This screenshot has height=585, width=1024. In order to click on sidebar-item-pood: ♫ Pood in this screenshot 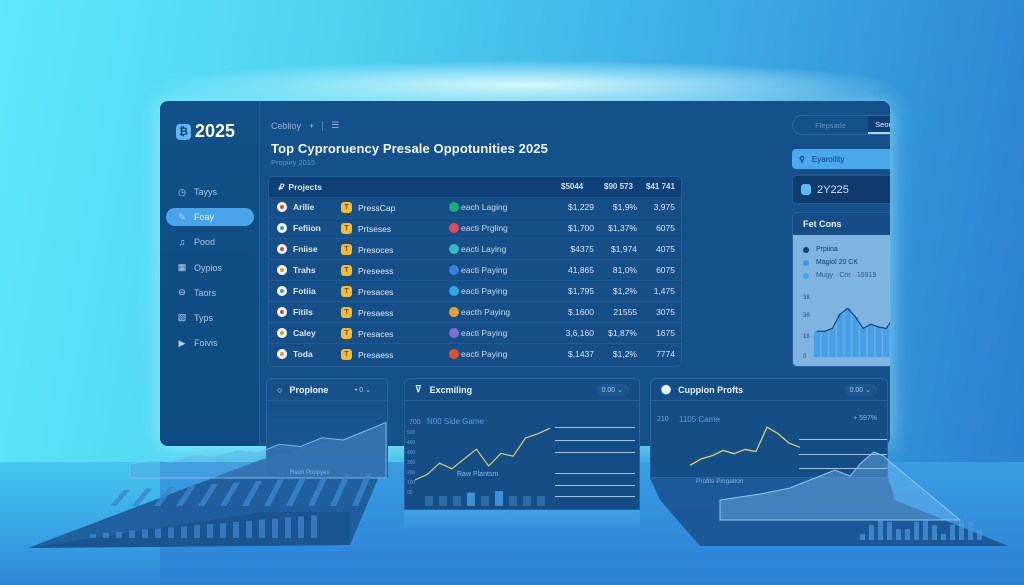, I will do `click(210, 242)`.